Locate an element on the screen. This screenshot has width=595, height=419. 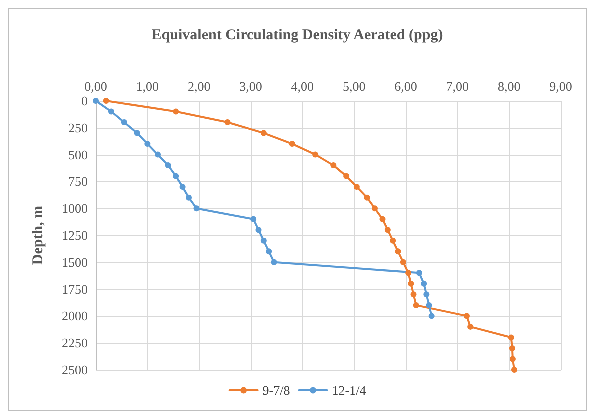
x-tick-label: 0,00 is located at coordinates (96, 86).